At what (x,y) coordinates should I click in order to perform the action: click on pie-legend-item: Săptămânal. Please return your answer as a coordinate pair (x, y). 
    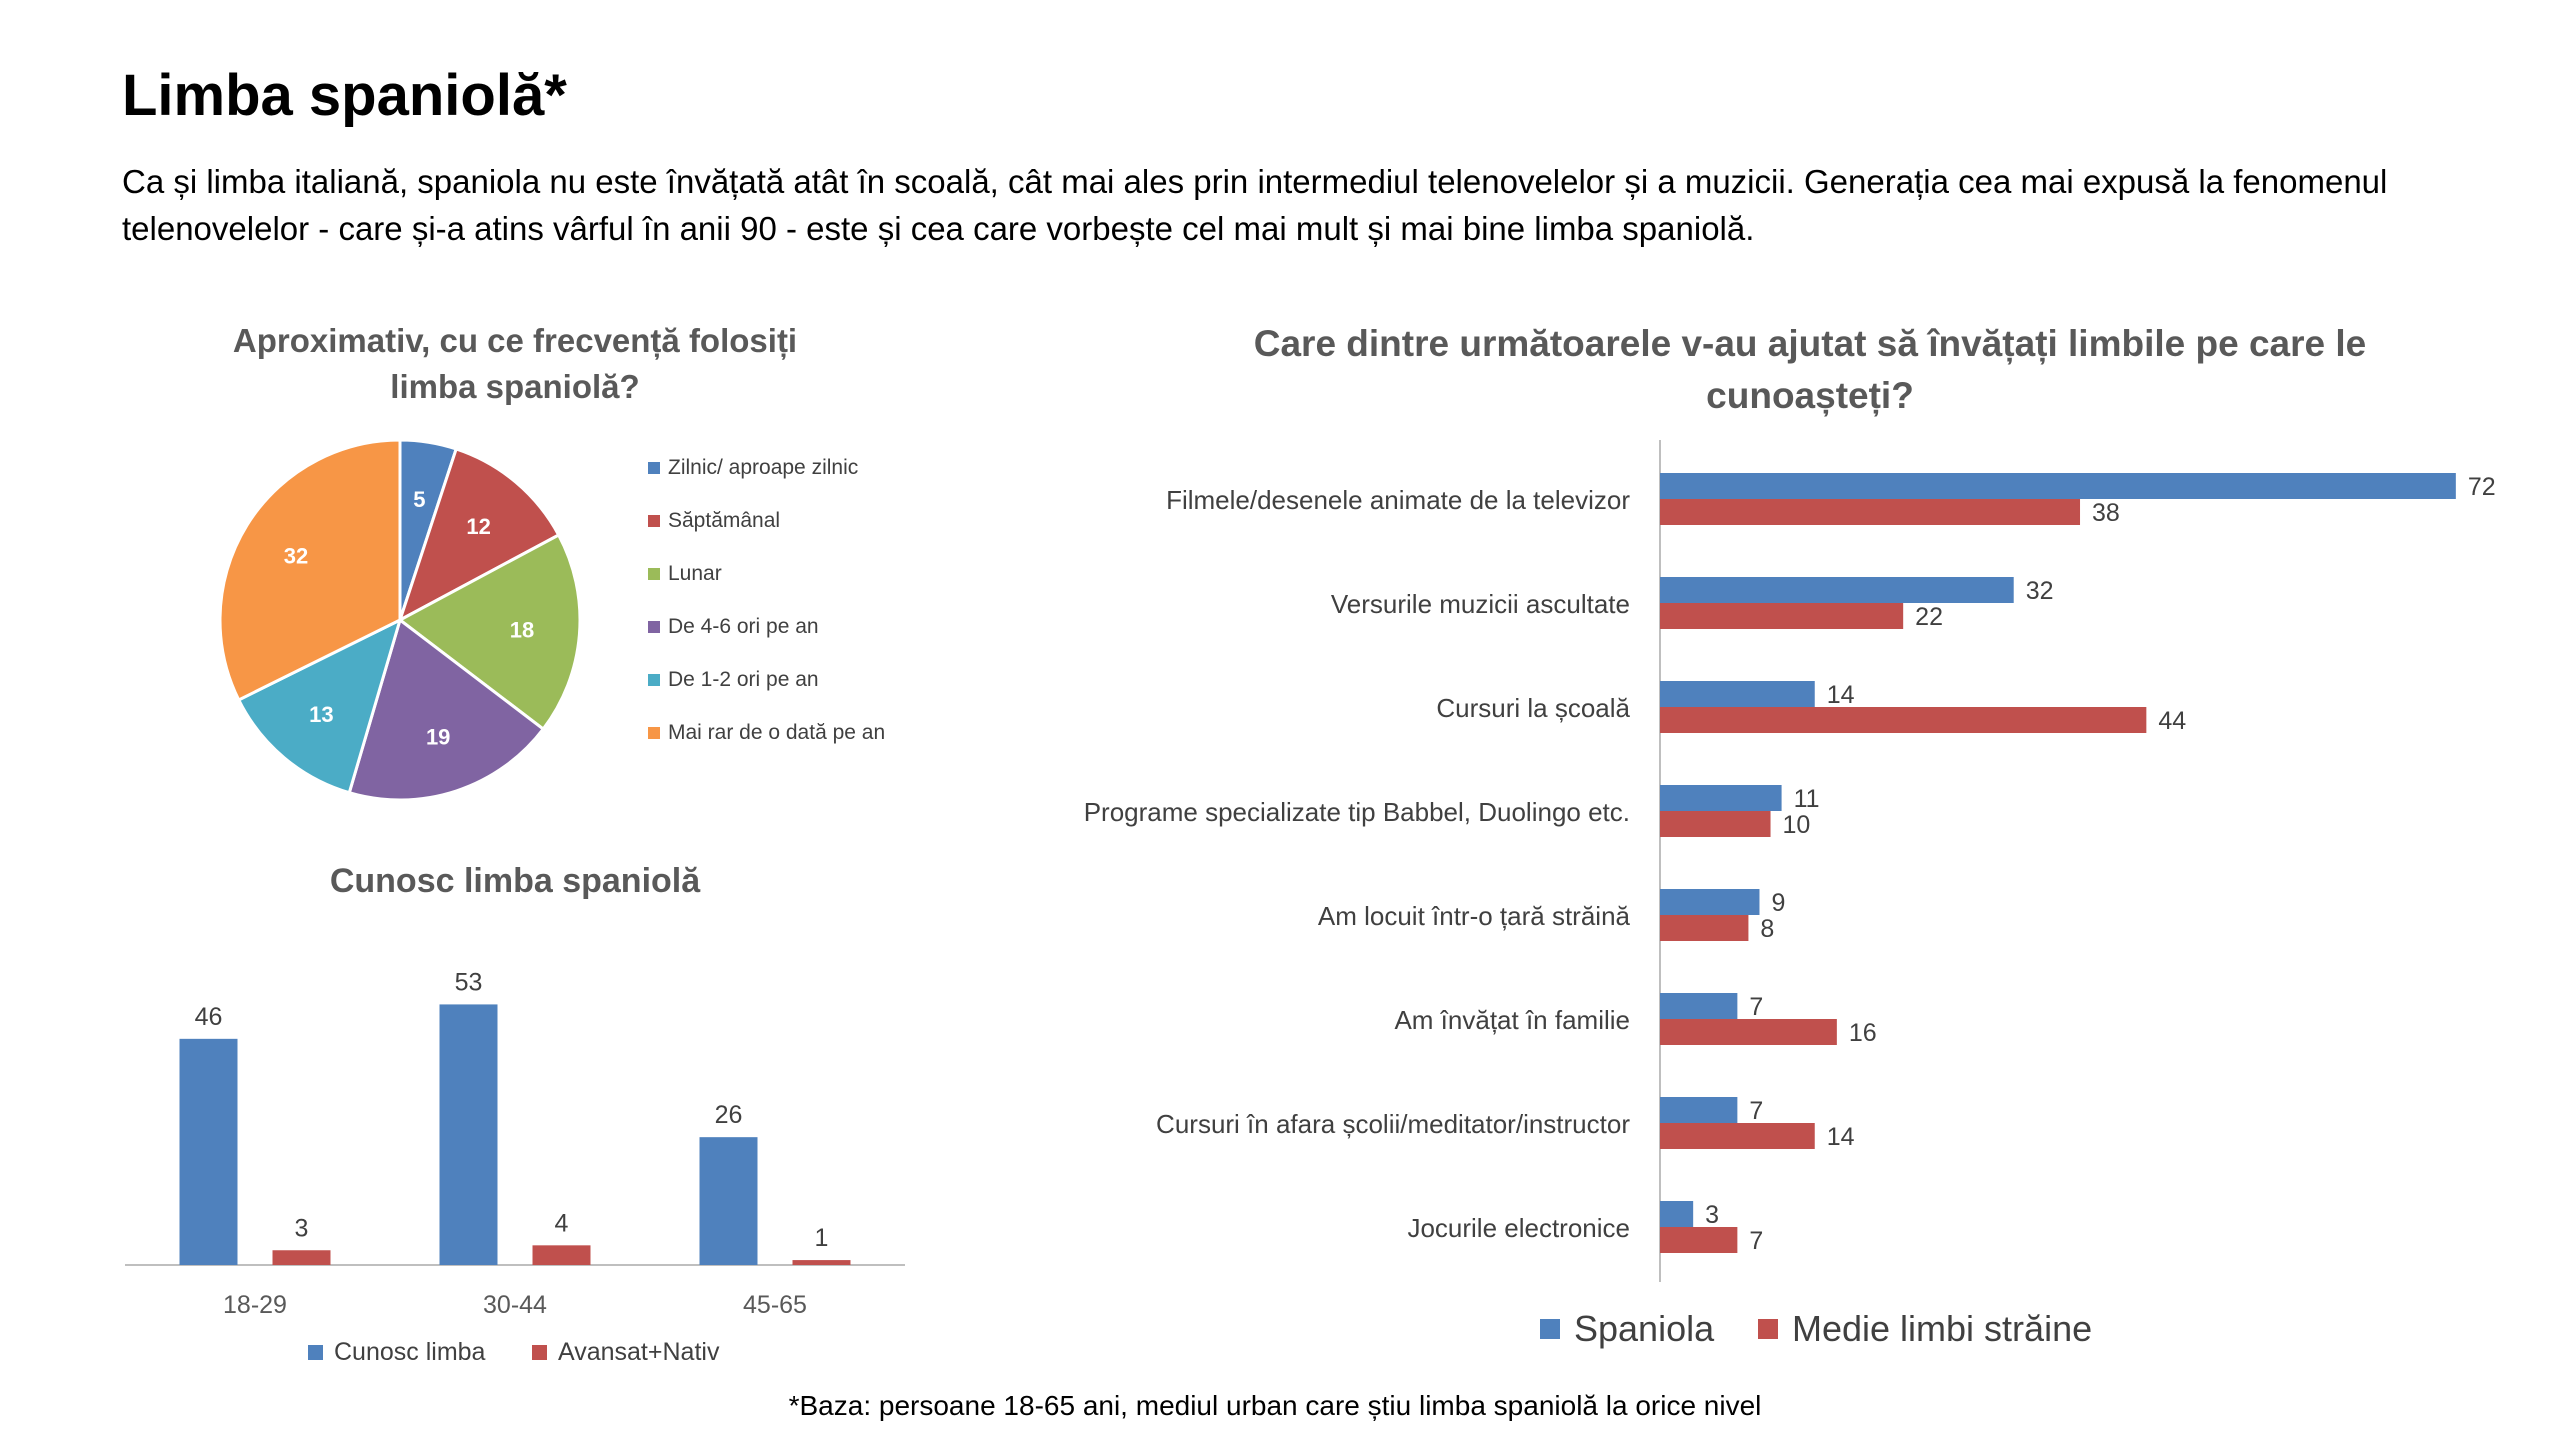
    Looking at the image, I should click on (714, 521).